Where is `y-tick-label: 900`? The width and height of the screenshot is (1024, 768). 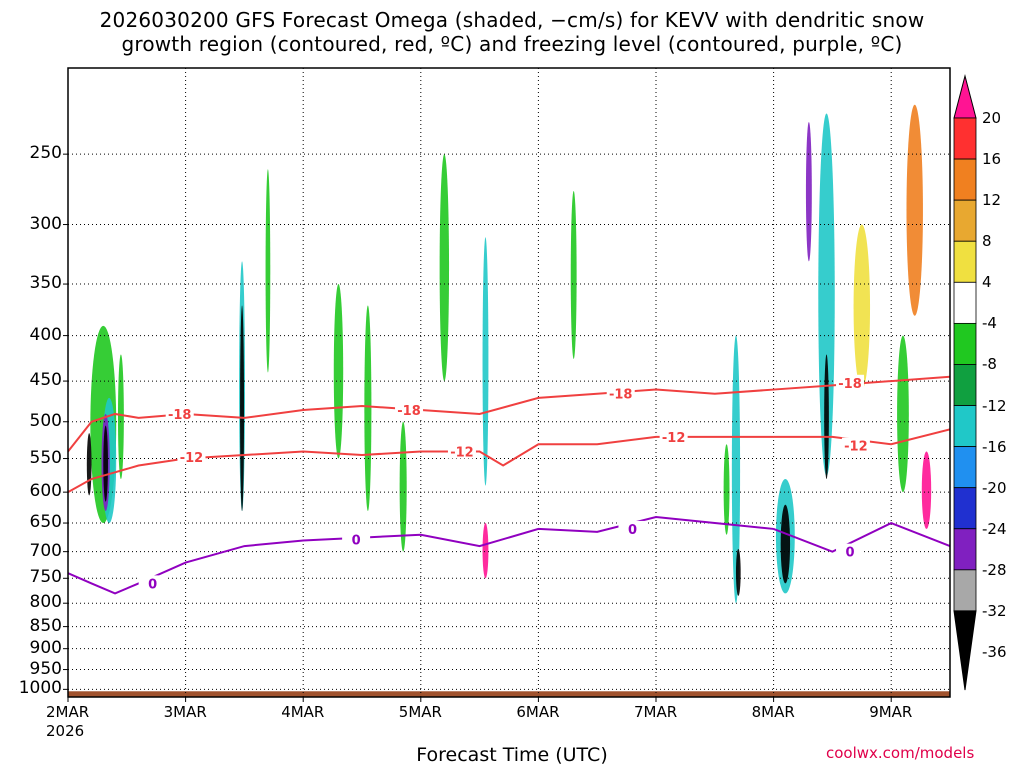
y-tick-label: 900 is located at coordinates (45, 647).